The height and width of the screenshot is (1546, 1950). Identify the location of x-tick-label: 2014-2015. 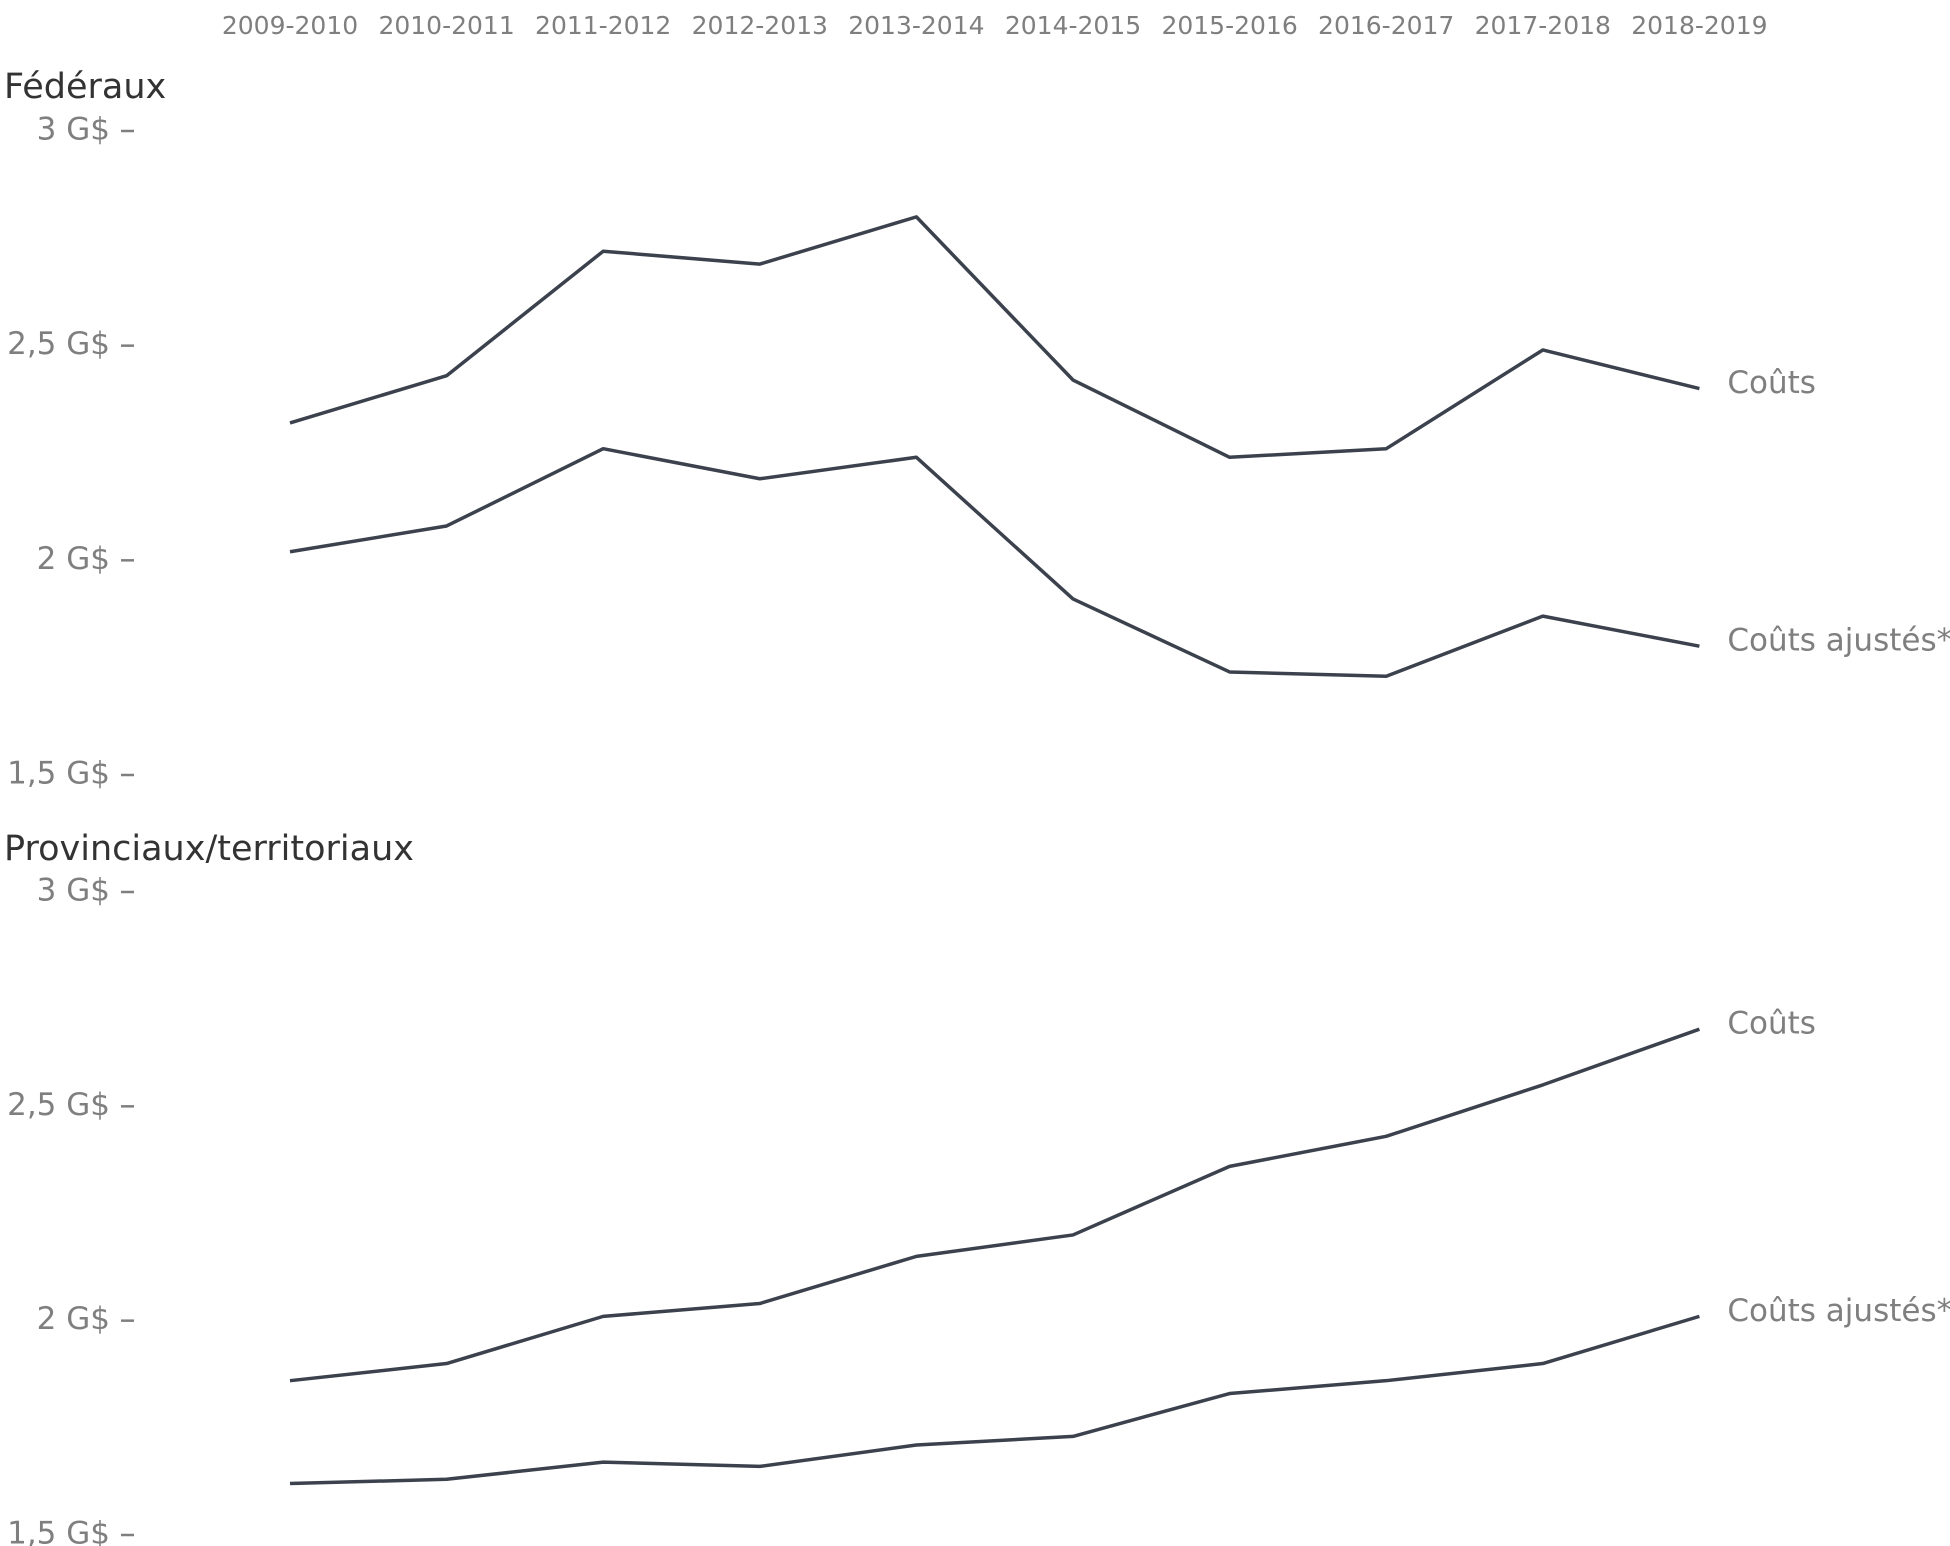
(1073, 25).